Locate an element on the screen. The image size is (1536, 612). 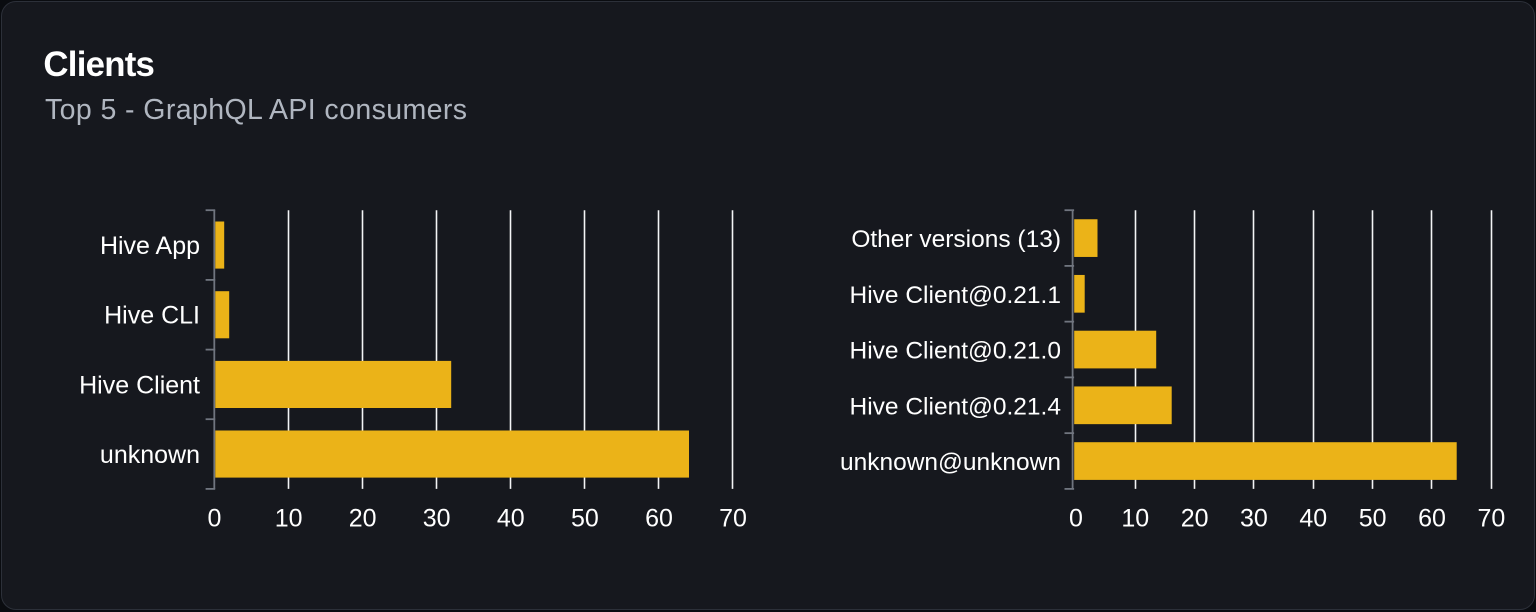
svg-text: Hive Client@0.21.4 is located at coordinates (955, 406).